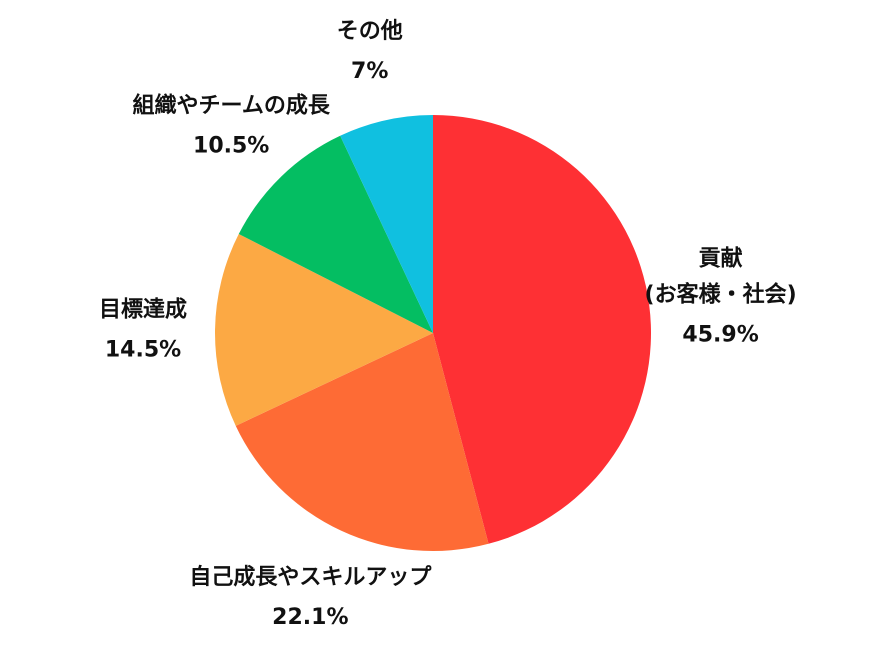 This screenshot has height=668, width=890. I want to click on category-label: 自己成長やスキルアップ, so click(310, 577).